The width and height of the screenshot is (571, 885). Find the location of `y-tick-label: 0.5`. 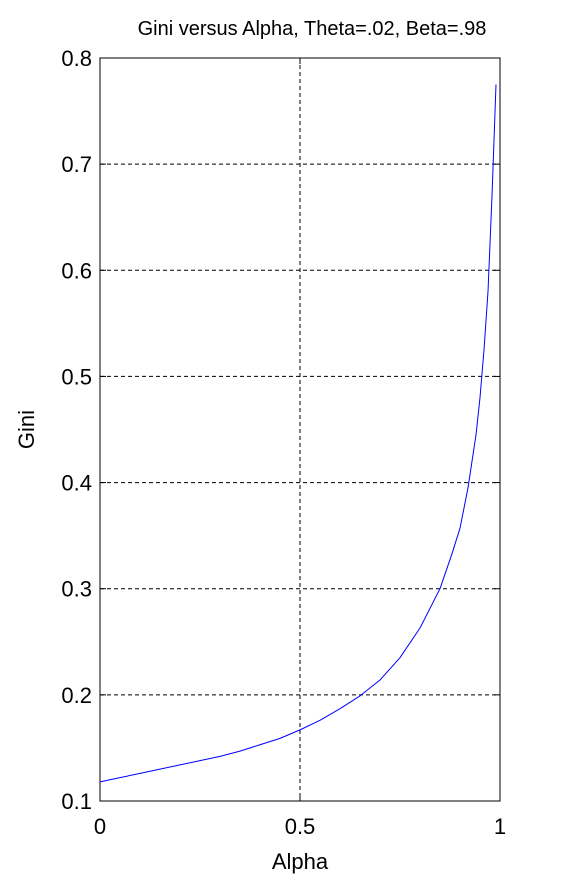

y-tick-label: 0.5 is located at coordinates (76, 376).